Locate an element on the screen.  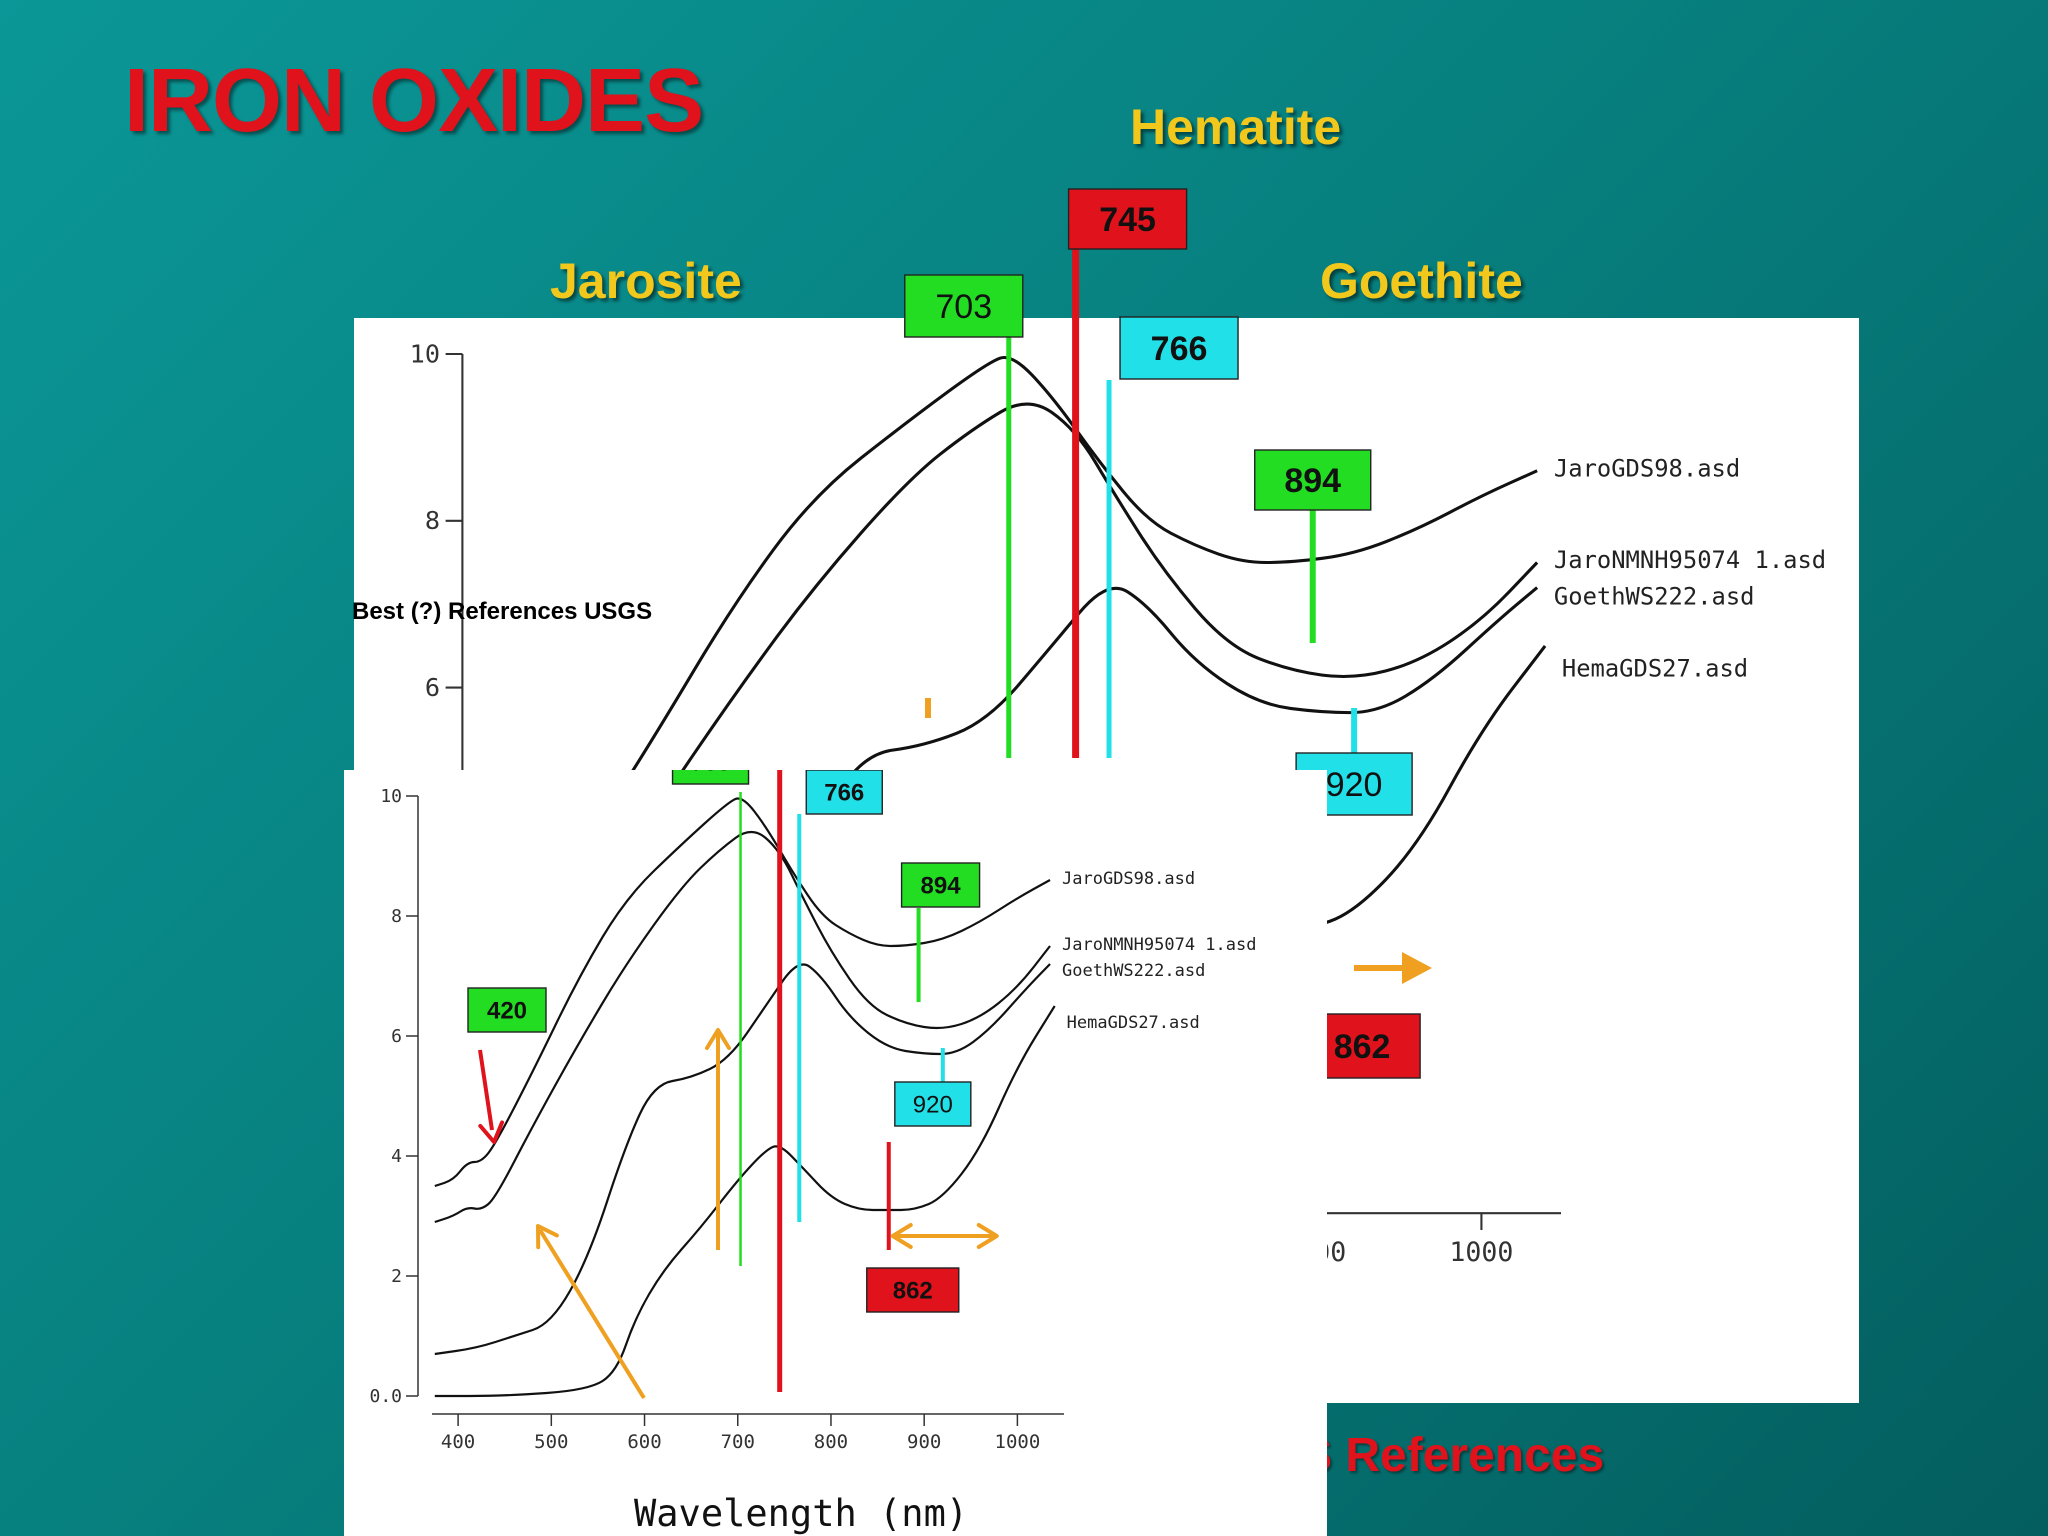
label-745-big-box is located at coordinates (1127, 219).